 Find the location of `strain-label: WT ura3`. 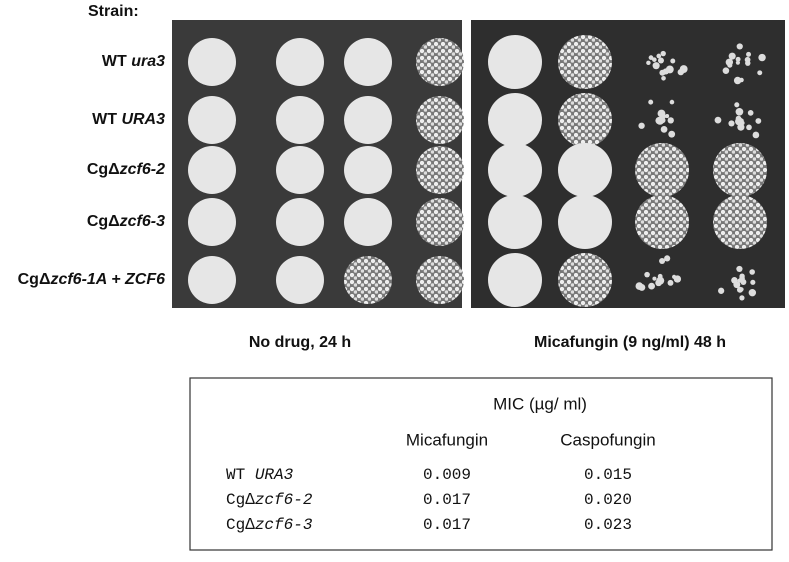

strain-label: WT ura3 is located at coordinates (133, 61).